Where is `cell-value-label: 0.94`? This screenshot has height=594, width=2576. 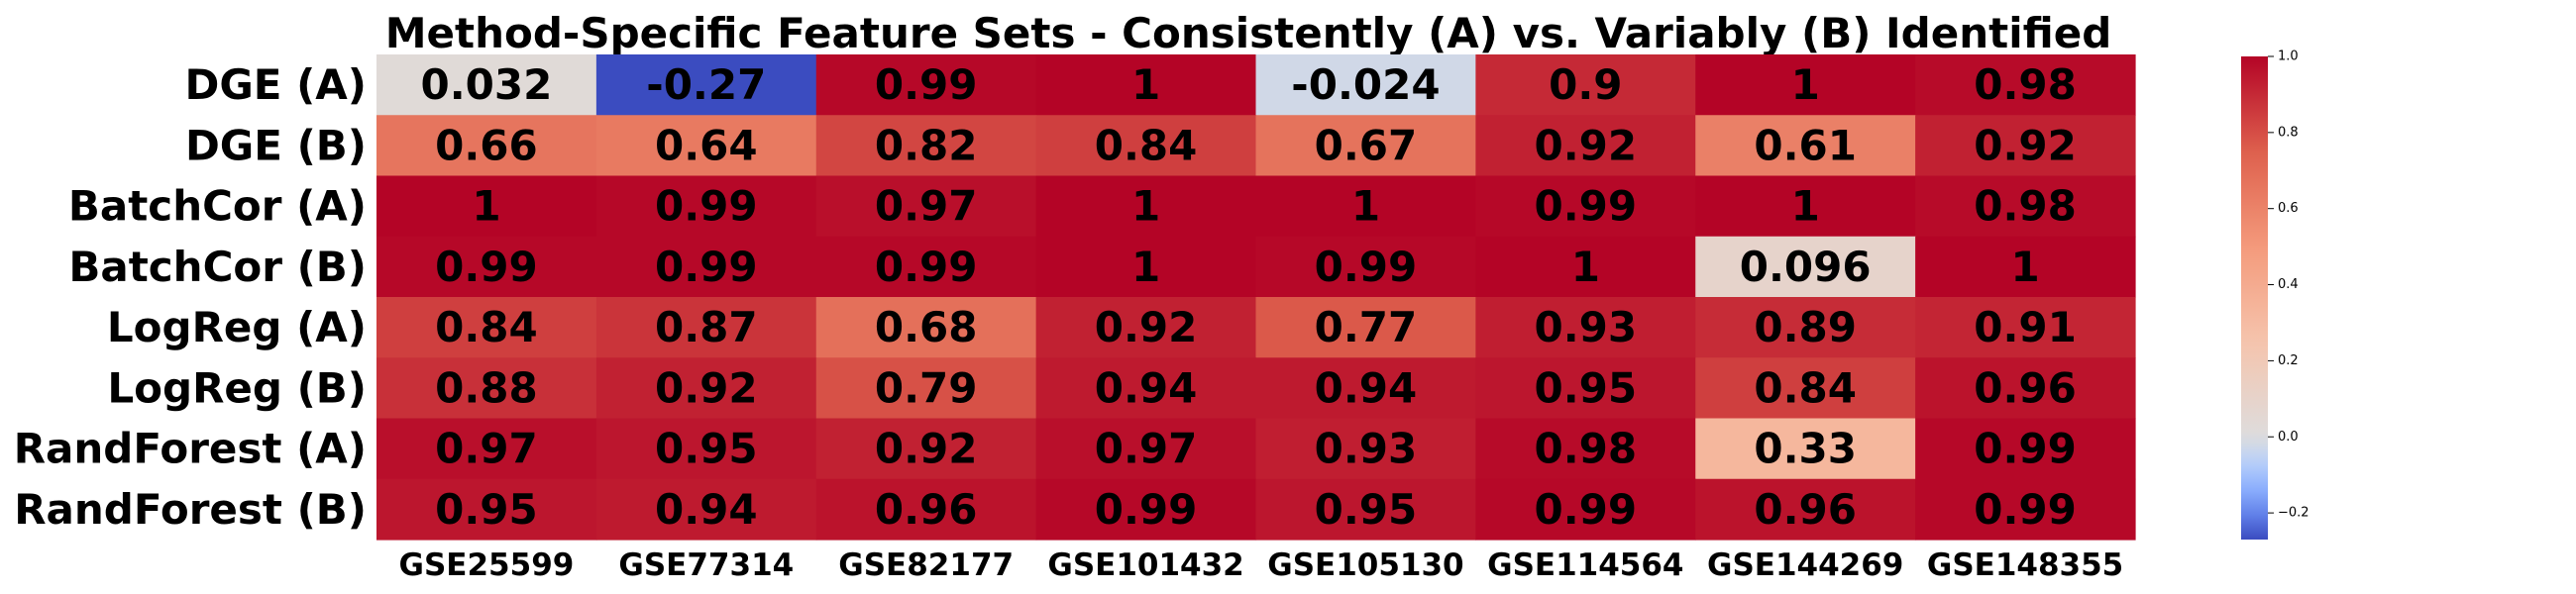 cell-value-label: 0.94 is located at coordinates (1146, 388).